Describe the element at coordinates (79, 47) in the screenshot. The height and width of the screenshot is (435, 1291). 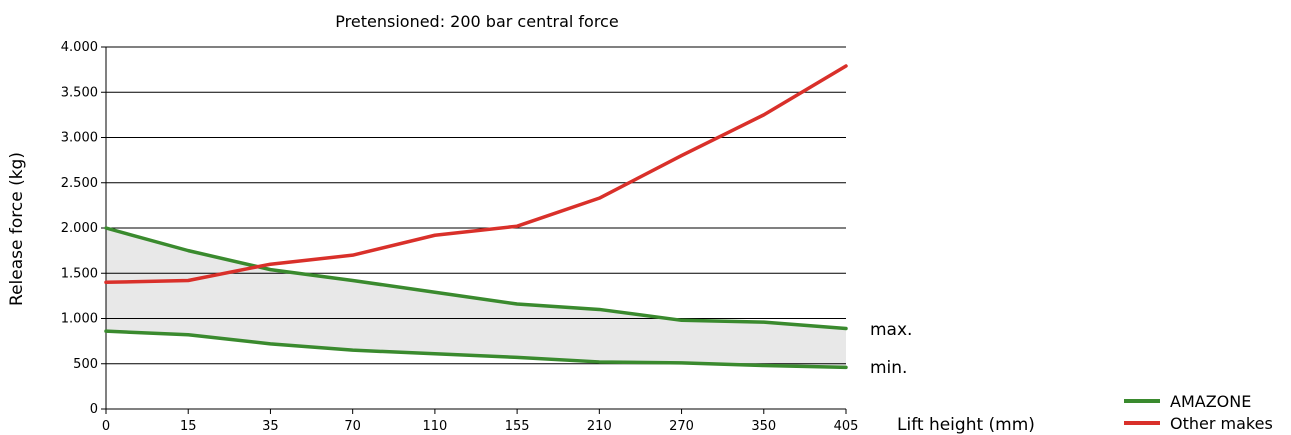
I see `y-tick-label: 4.000` at that location.